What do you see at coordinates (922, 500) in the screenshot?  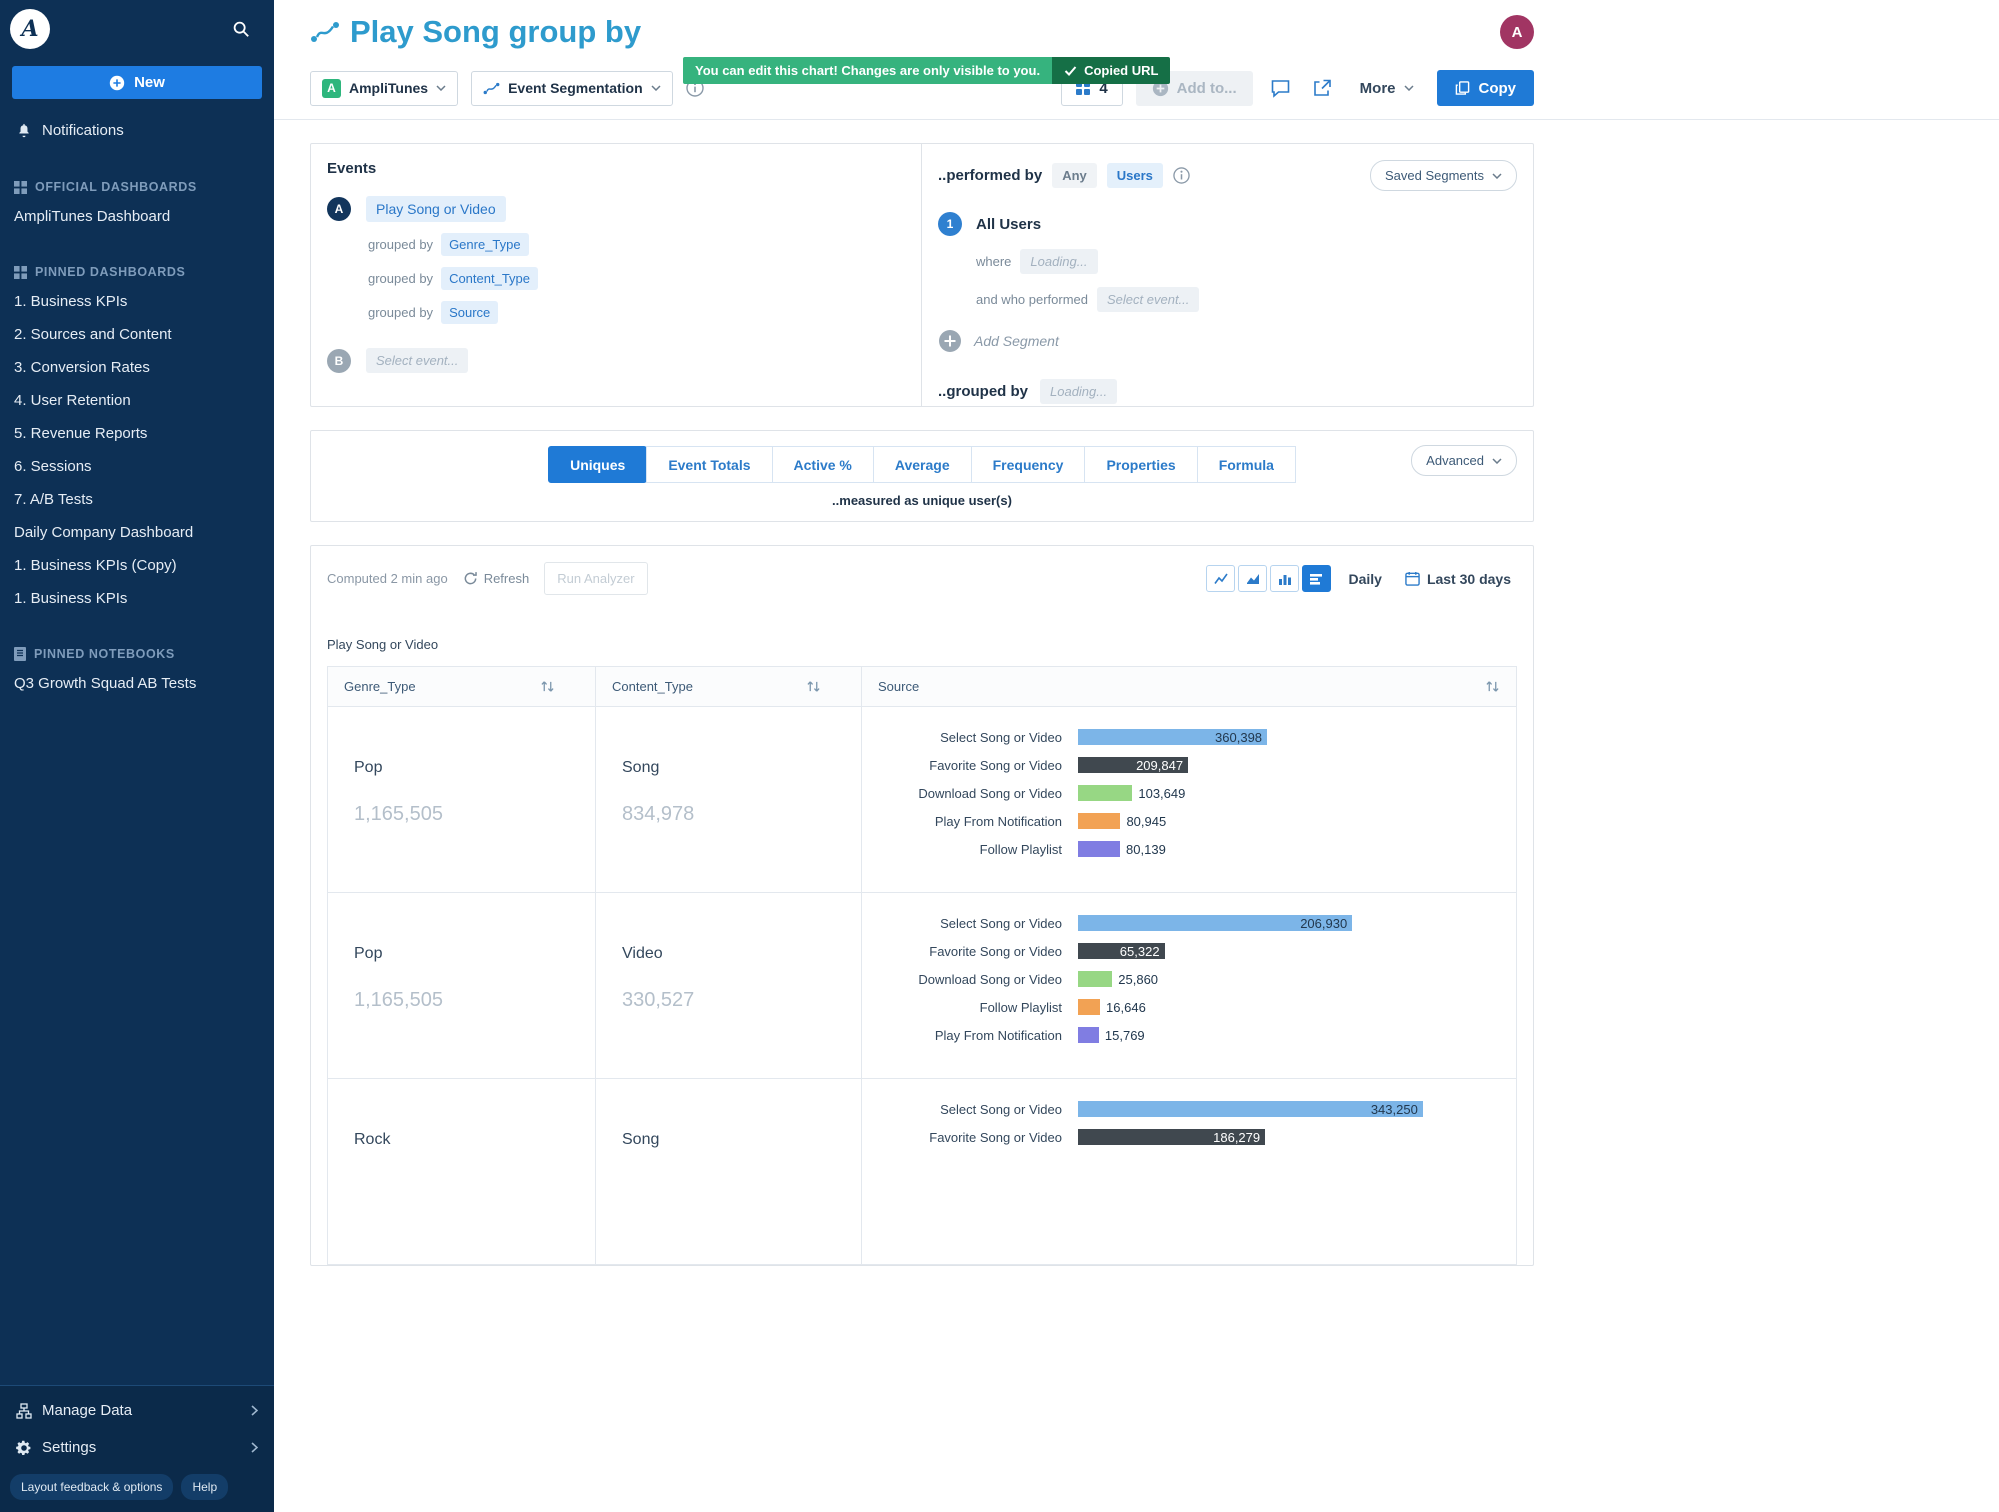 I see `measured-as-label: ..measured as unique user(s)` at bounding box center [922, 500].